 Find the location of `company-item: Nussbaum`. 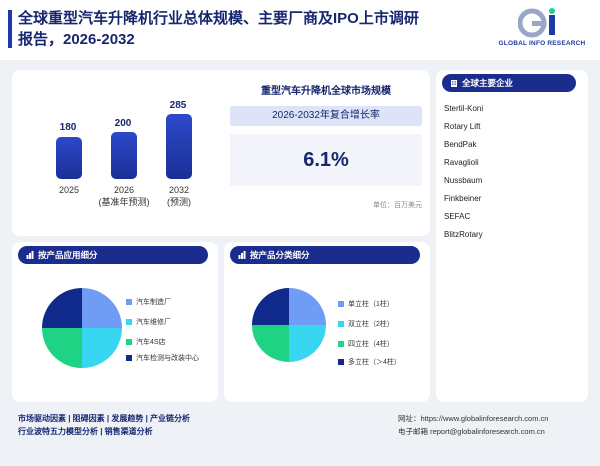

company-item: Nussbaum is located at coordinates (463, 180).